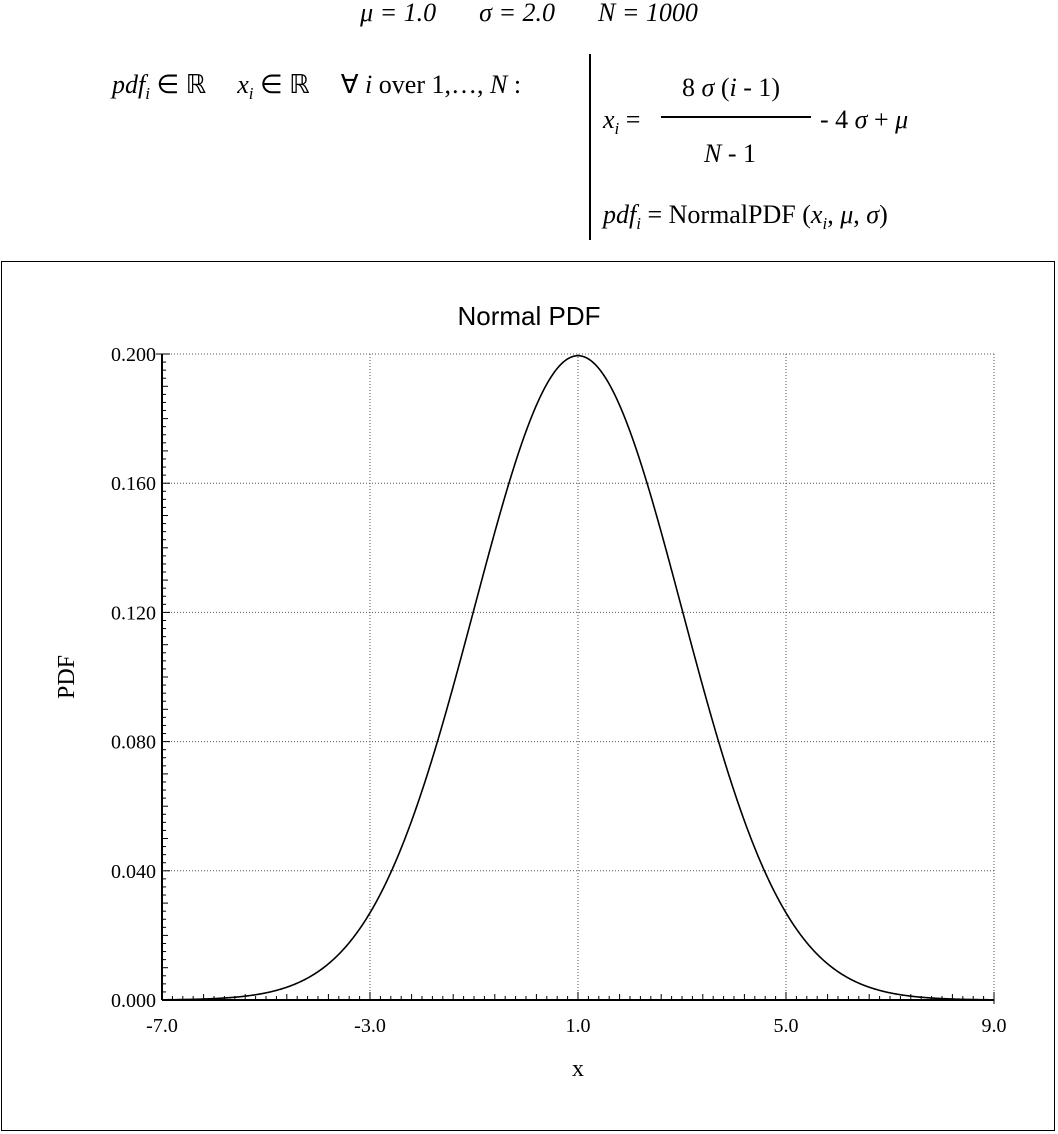  Describe the element at coordinates (713, 153) in the screenshot. I see `den-N: N` at that location.